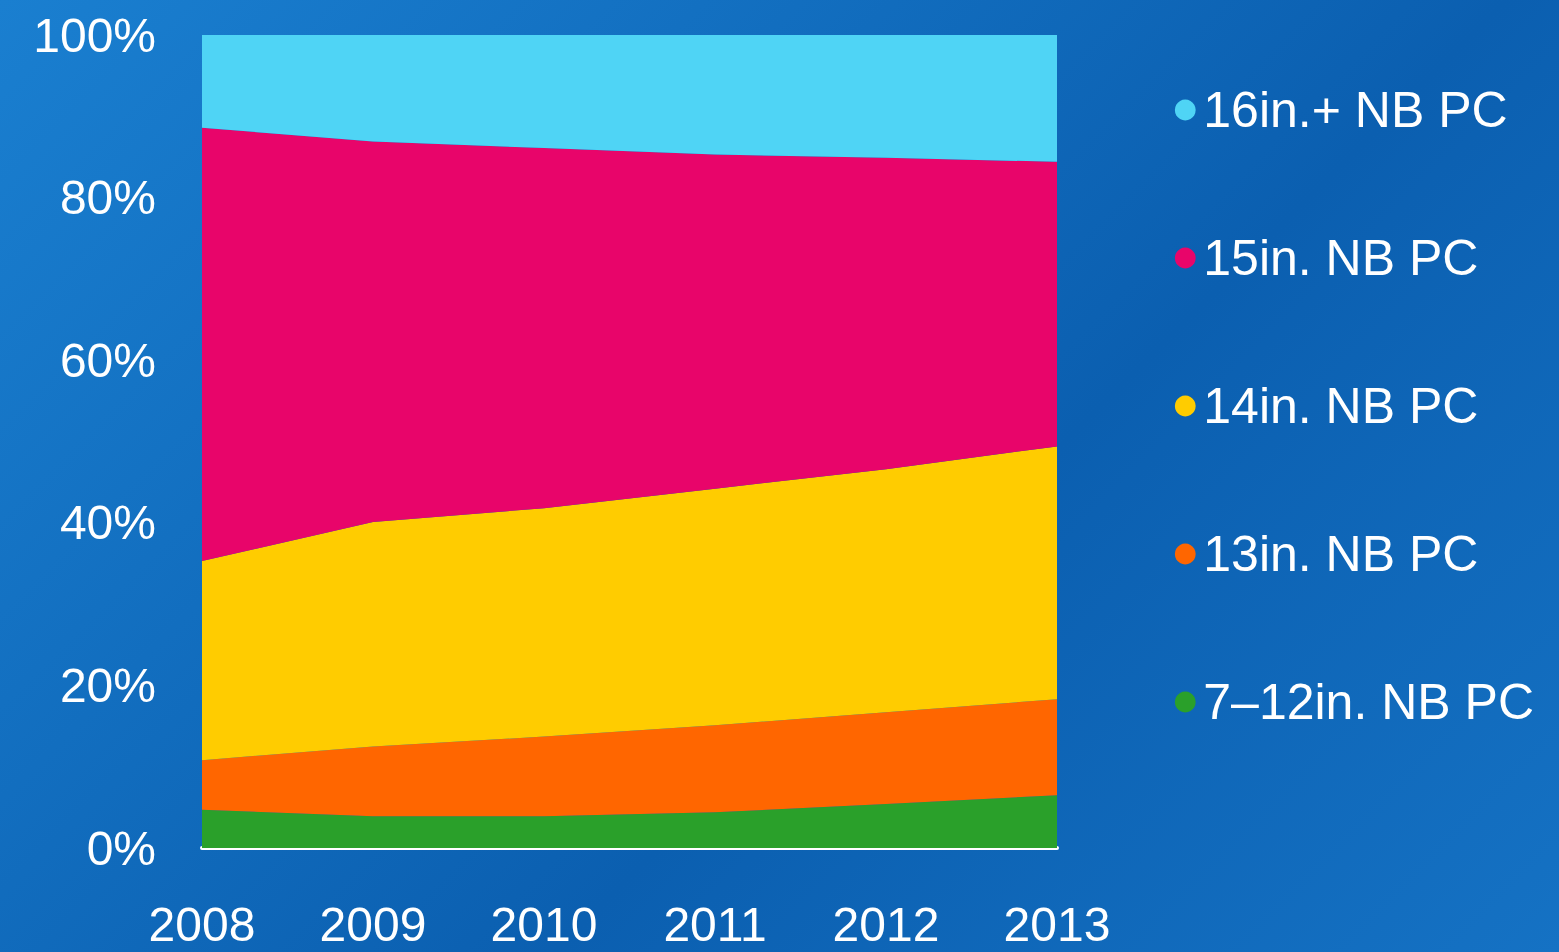  Describe the element at coordinates (1369, 702) in the screenshot. I see `legend-label: 7–12in. NB PC` at that location.